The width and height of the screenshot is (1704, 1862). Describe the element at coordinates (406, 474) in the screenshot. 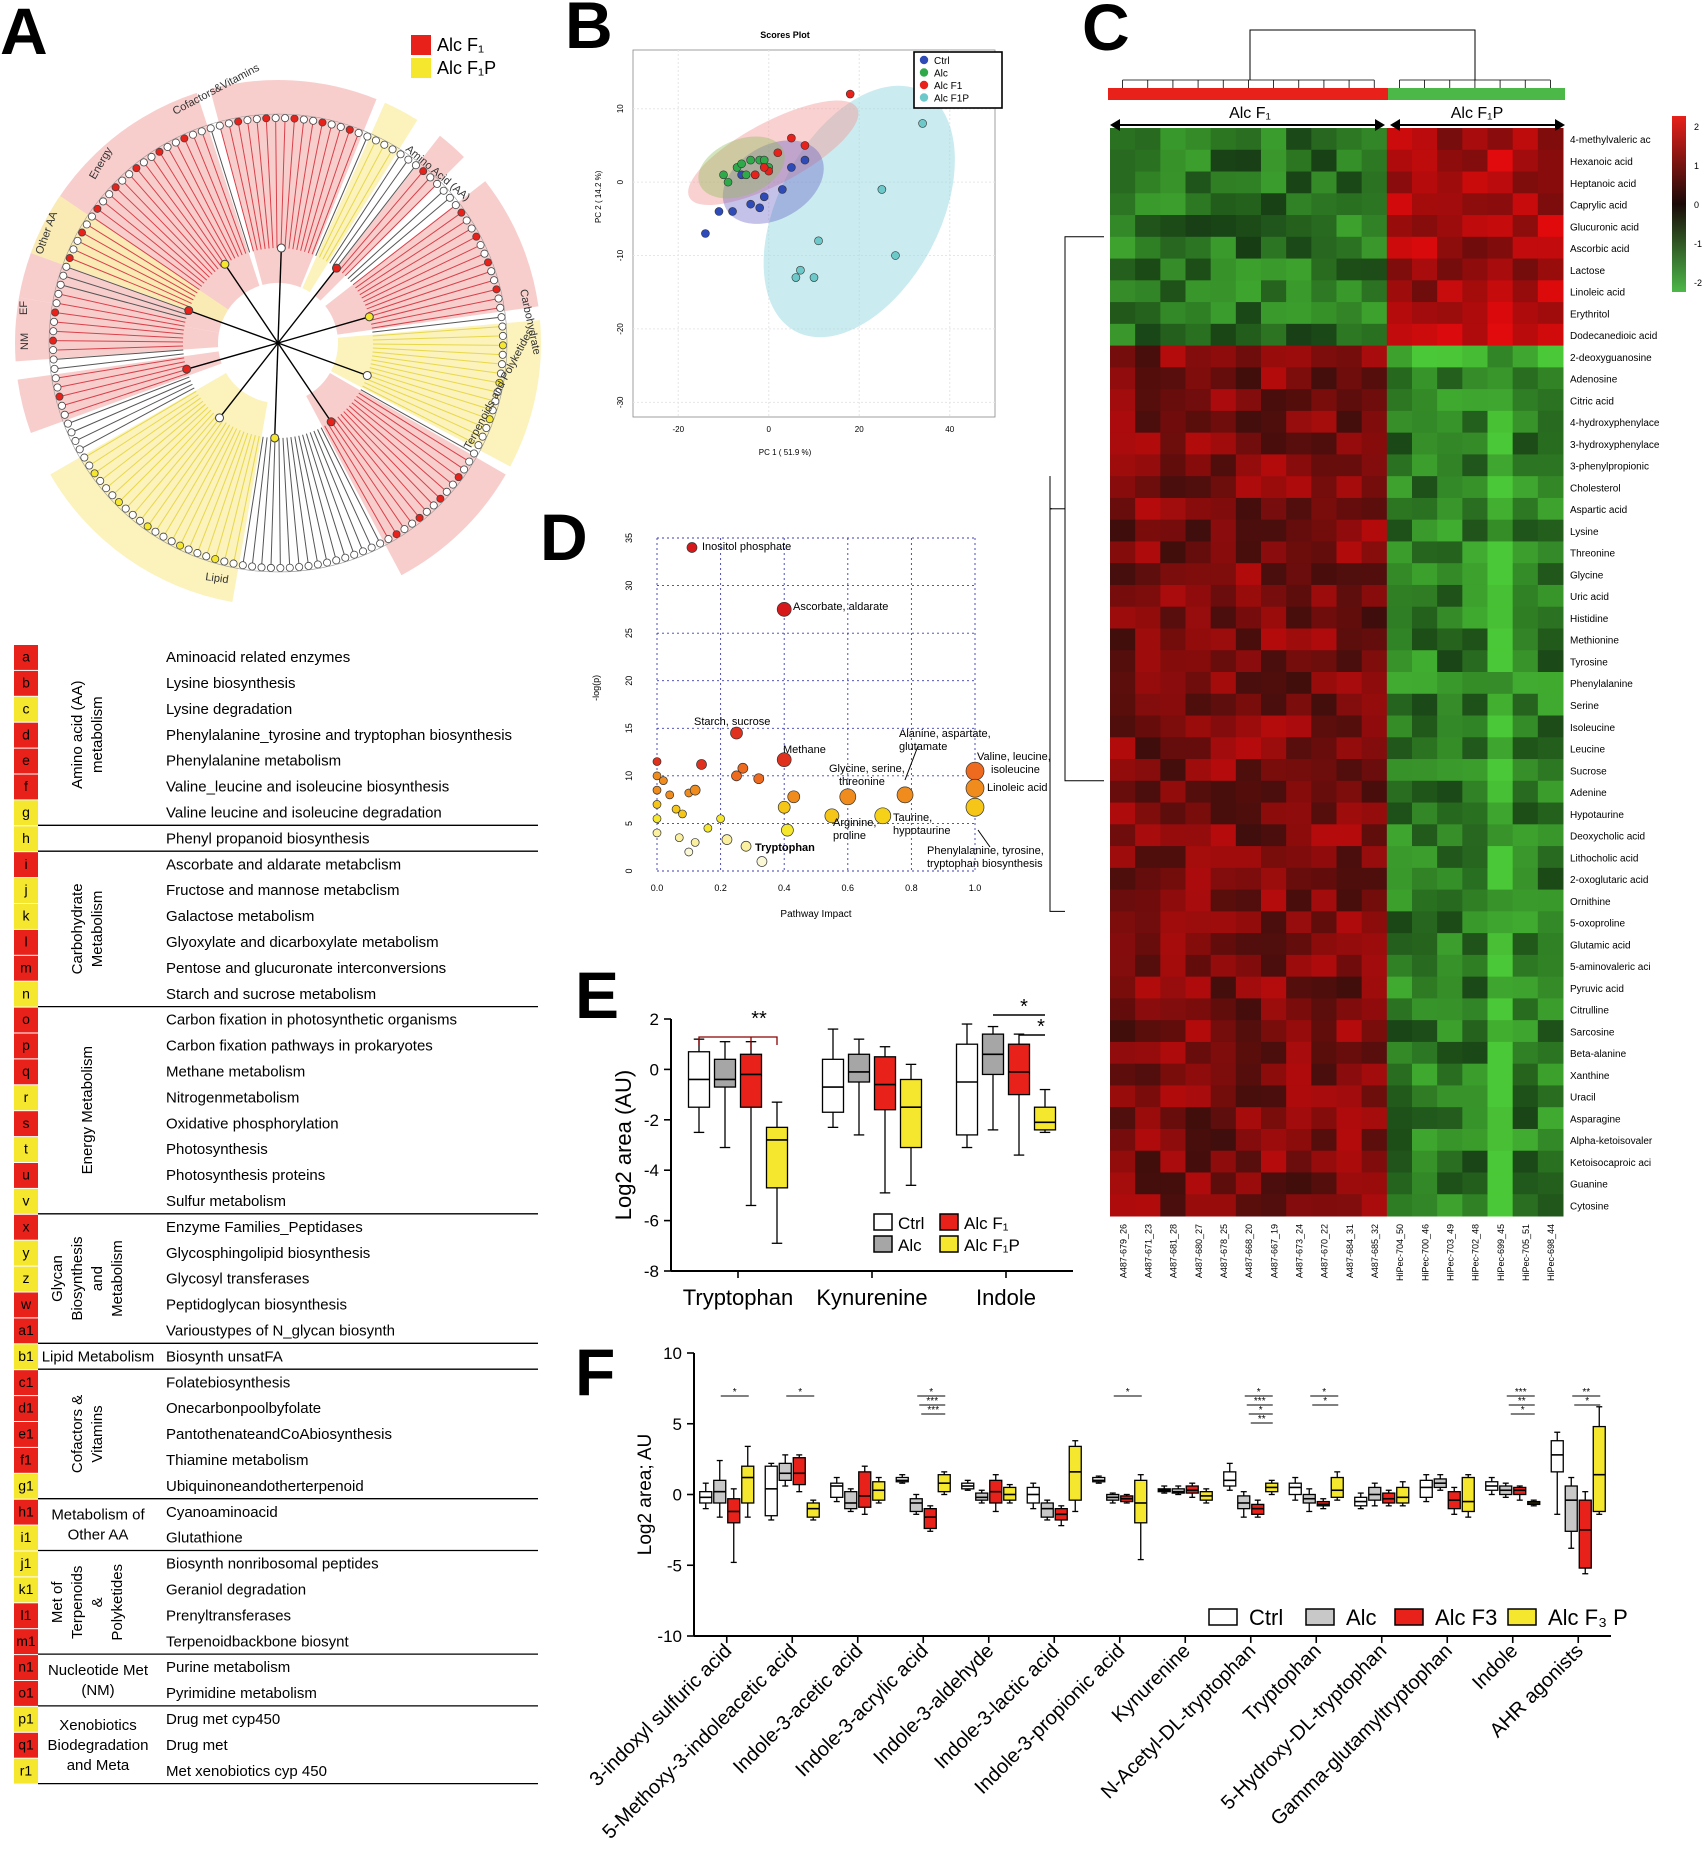

I see `tree-sector` at that location.